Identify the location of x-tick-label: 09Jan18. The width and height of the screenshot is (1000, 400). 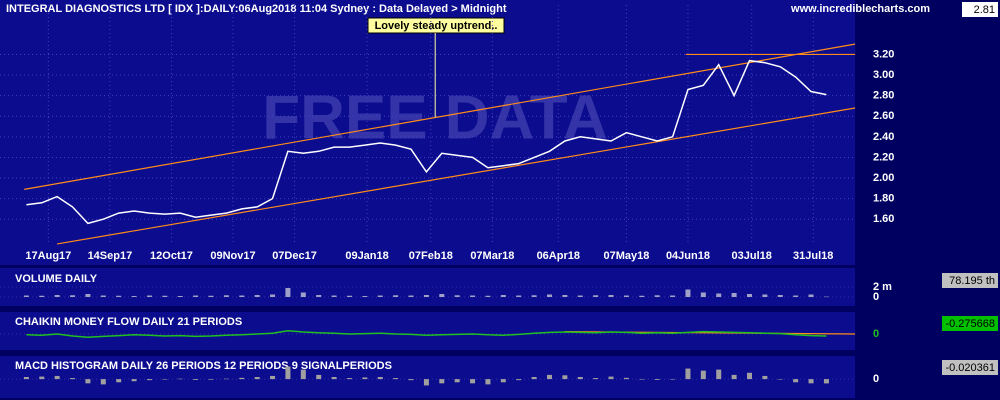
(366, 256).